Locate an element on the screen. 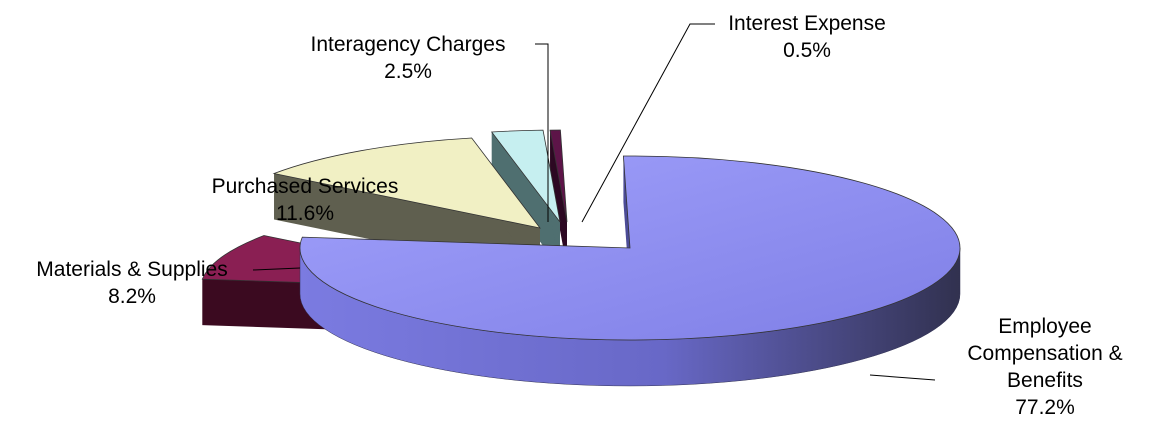  label-percent: 2.5% is located at coordinates (408, 71).